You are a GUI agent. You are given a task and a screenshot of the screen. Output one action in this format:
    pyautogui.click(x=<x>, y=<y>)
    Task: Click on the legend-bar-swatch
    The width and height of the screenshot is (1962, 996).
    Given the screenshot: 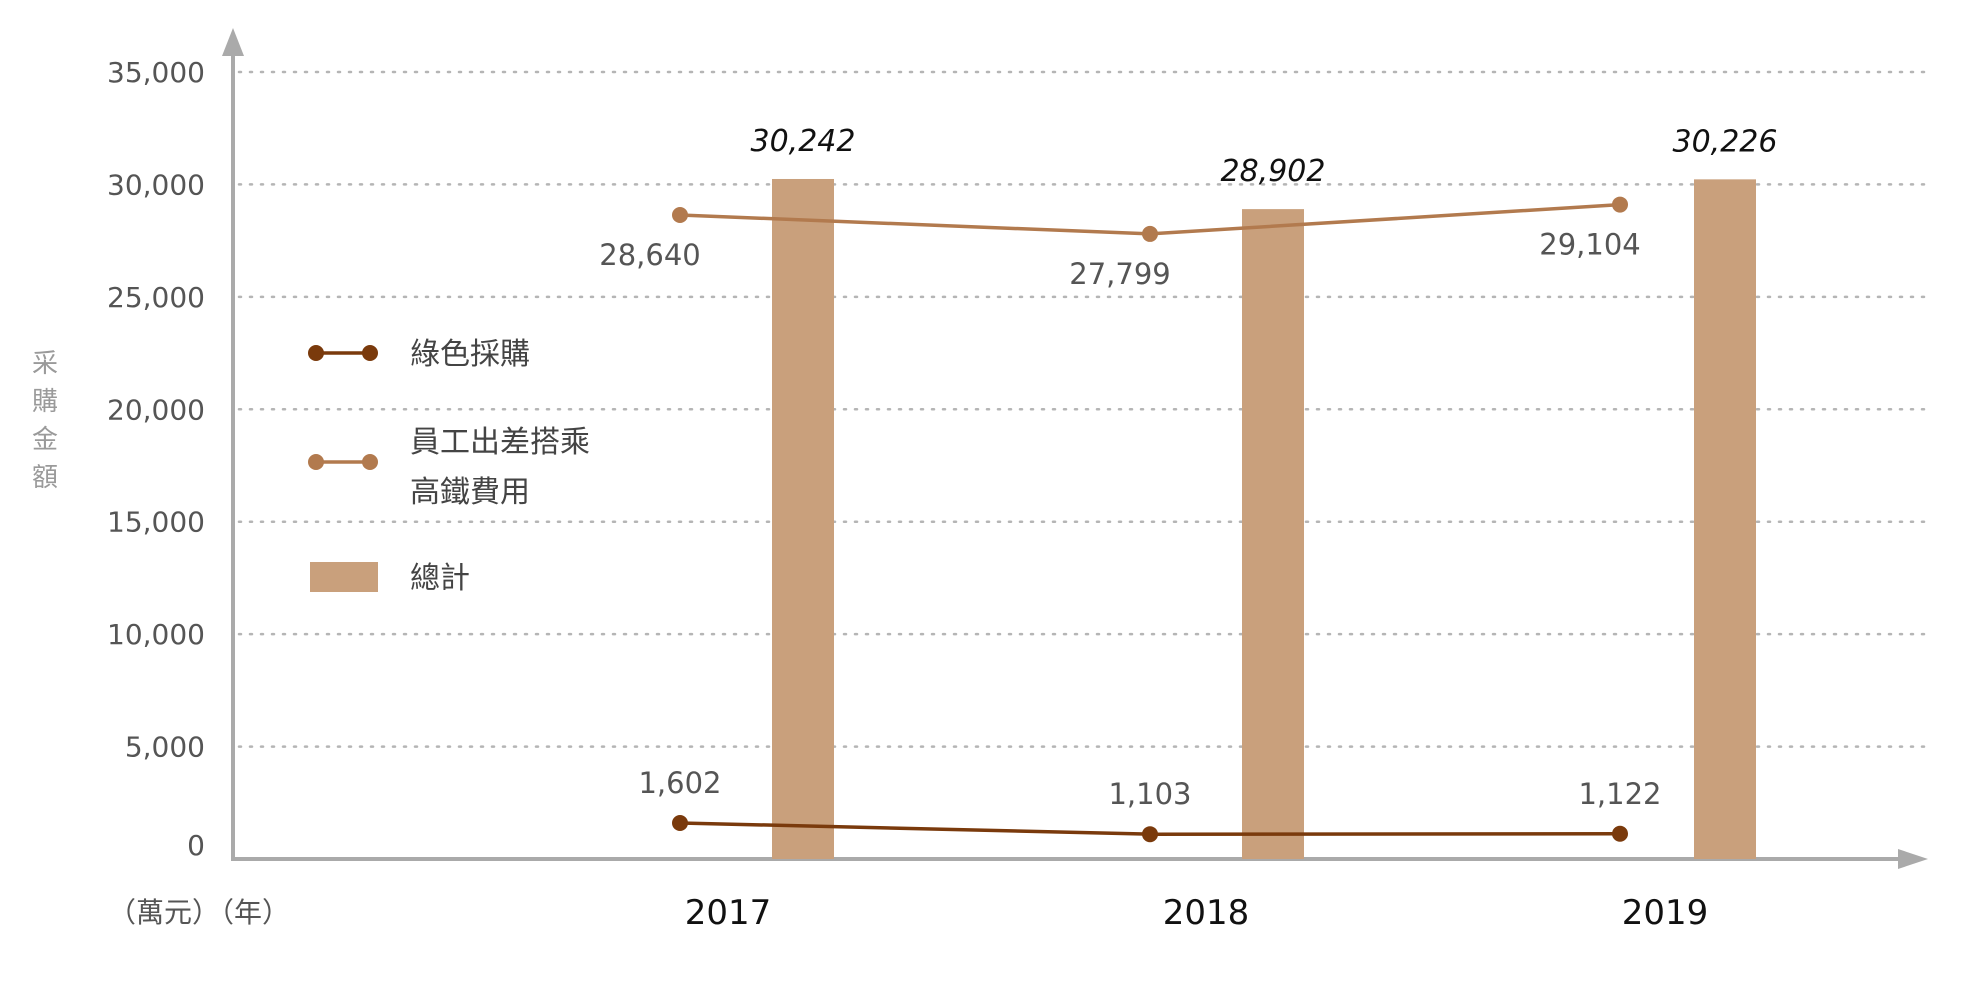 What is the action you would take?
    pyautogui.click(x=344, y=577)
    